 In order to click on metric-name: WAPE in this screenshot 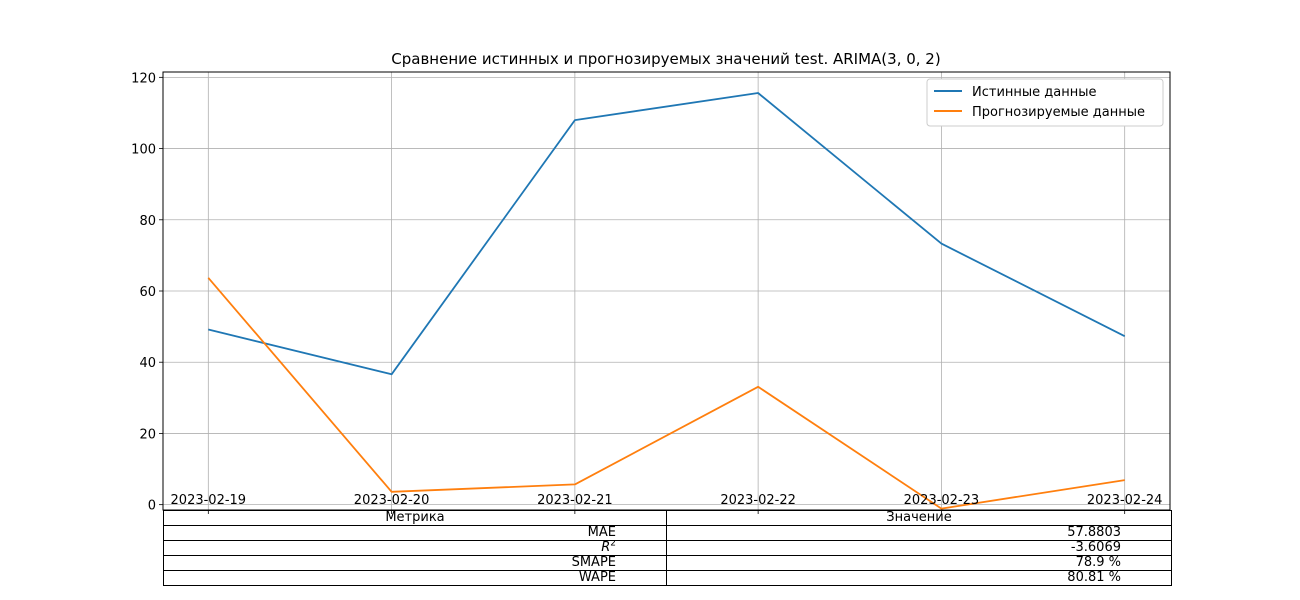, I will do `click(415, 578)`.